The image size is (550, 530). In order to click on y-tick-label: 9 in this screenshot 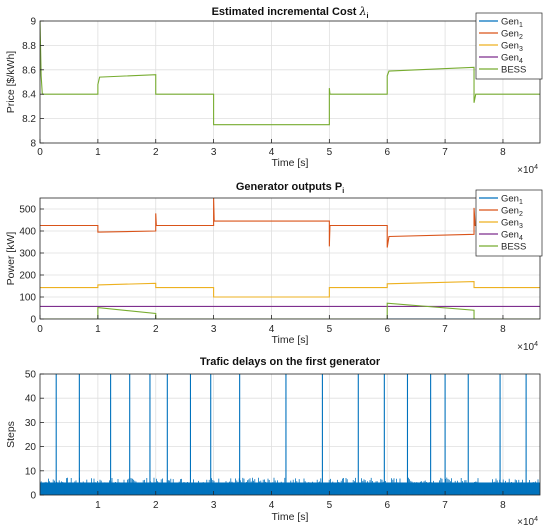, I will do `click(33, 22)`.